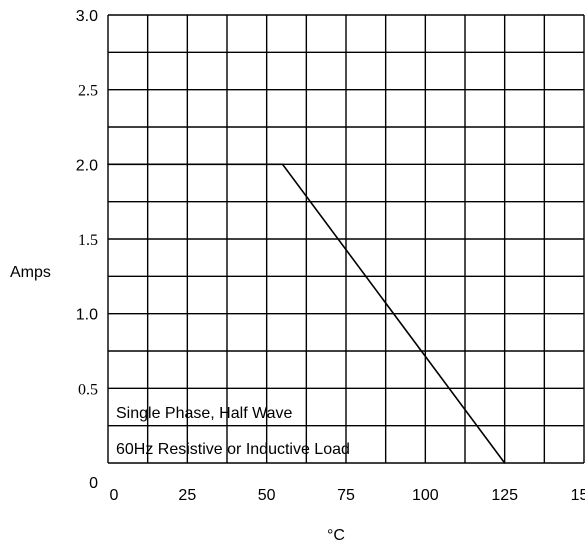 The width and height of the screenshot is (585, 547). I want to click on y-tick-label: 2.5, so click(88, 91).